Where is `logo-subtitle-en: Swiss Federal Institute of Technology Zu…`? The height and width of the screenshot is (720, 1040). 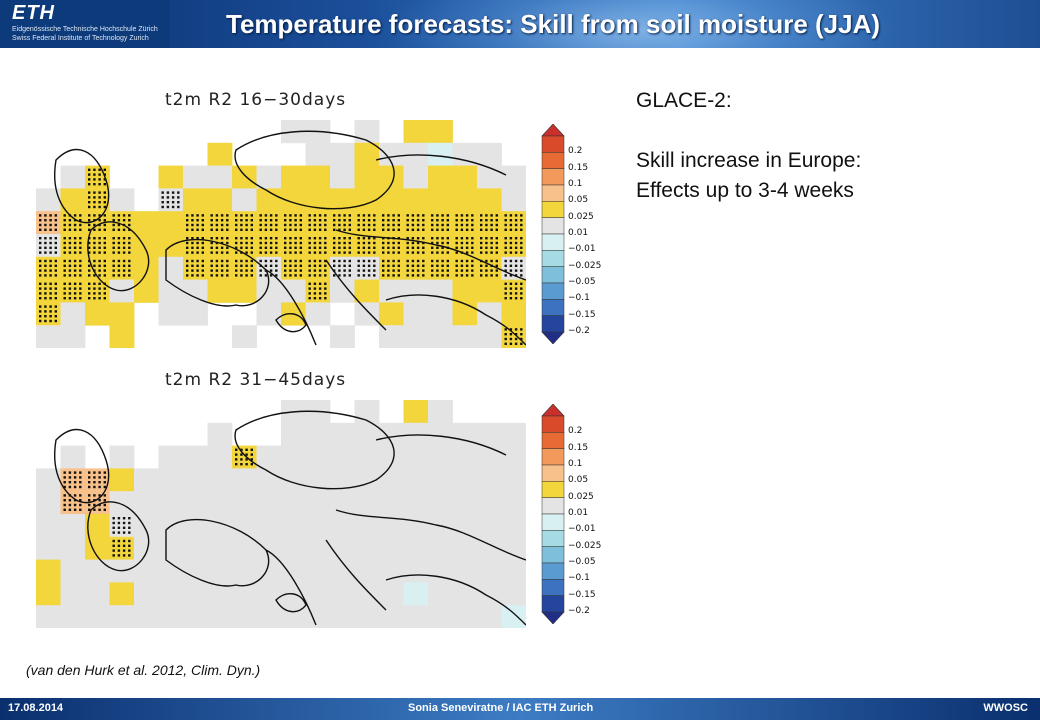 logo-subtitle-en: Swiss Federal Institute of Technology Zu… is located at coordinates (80, 38).